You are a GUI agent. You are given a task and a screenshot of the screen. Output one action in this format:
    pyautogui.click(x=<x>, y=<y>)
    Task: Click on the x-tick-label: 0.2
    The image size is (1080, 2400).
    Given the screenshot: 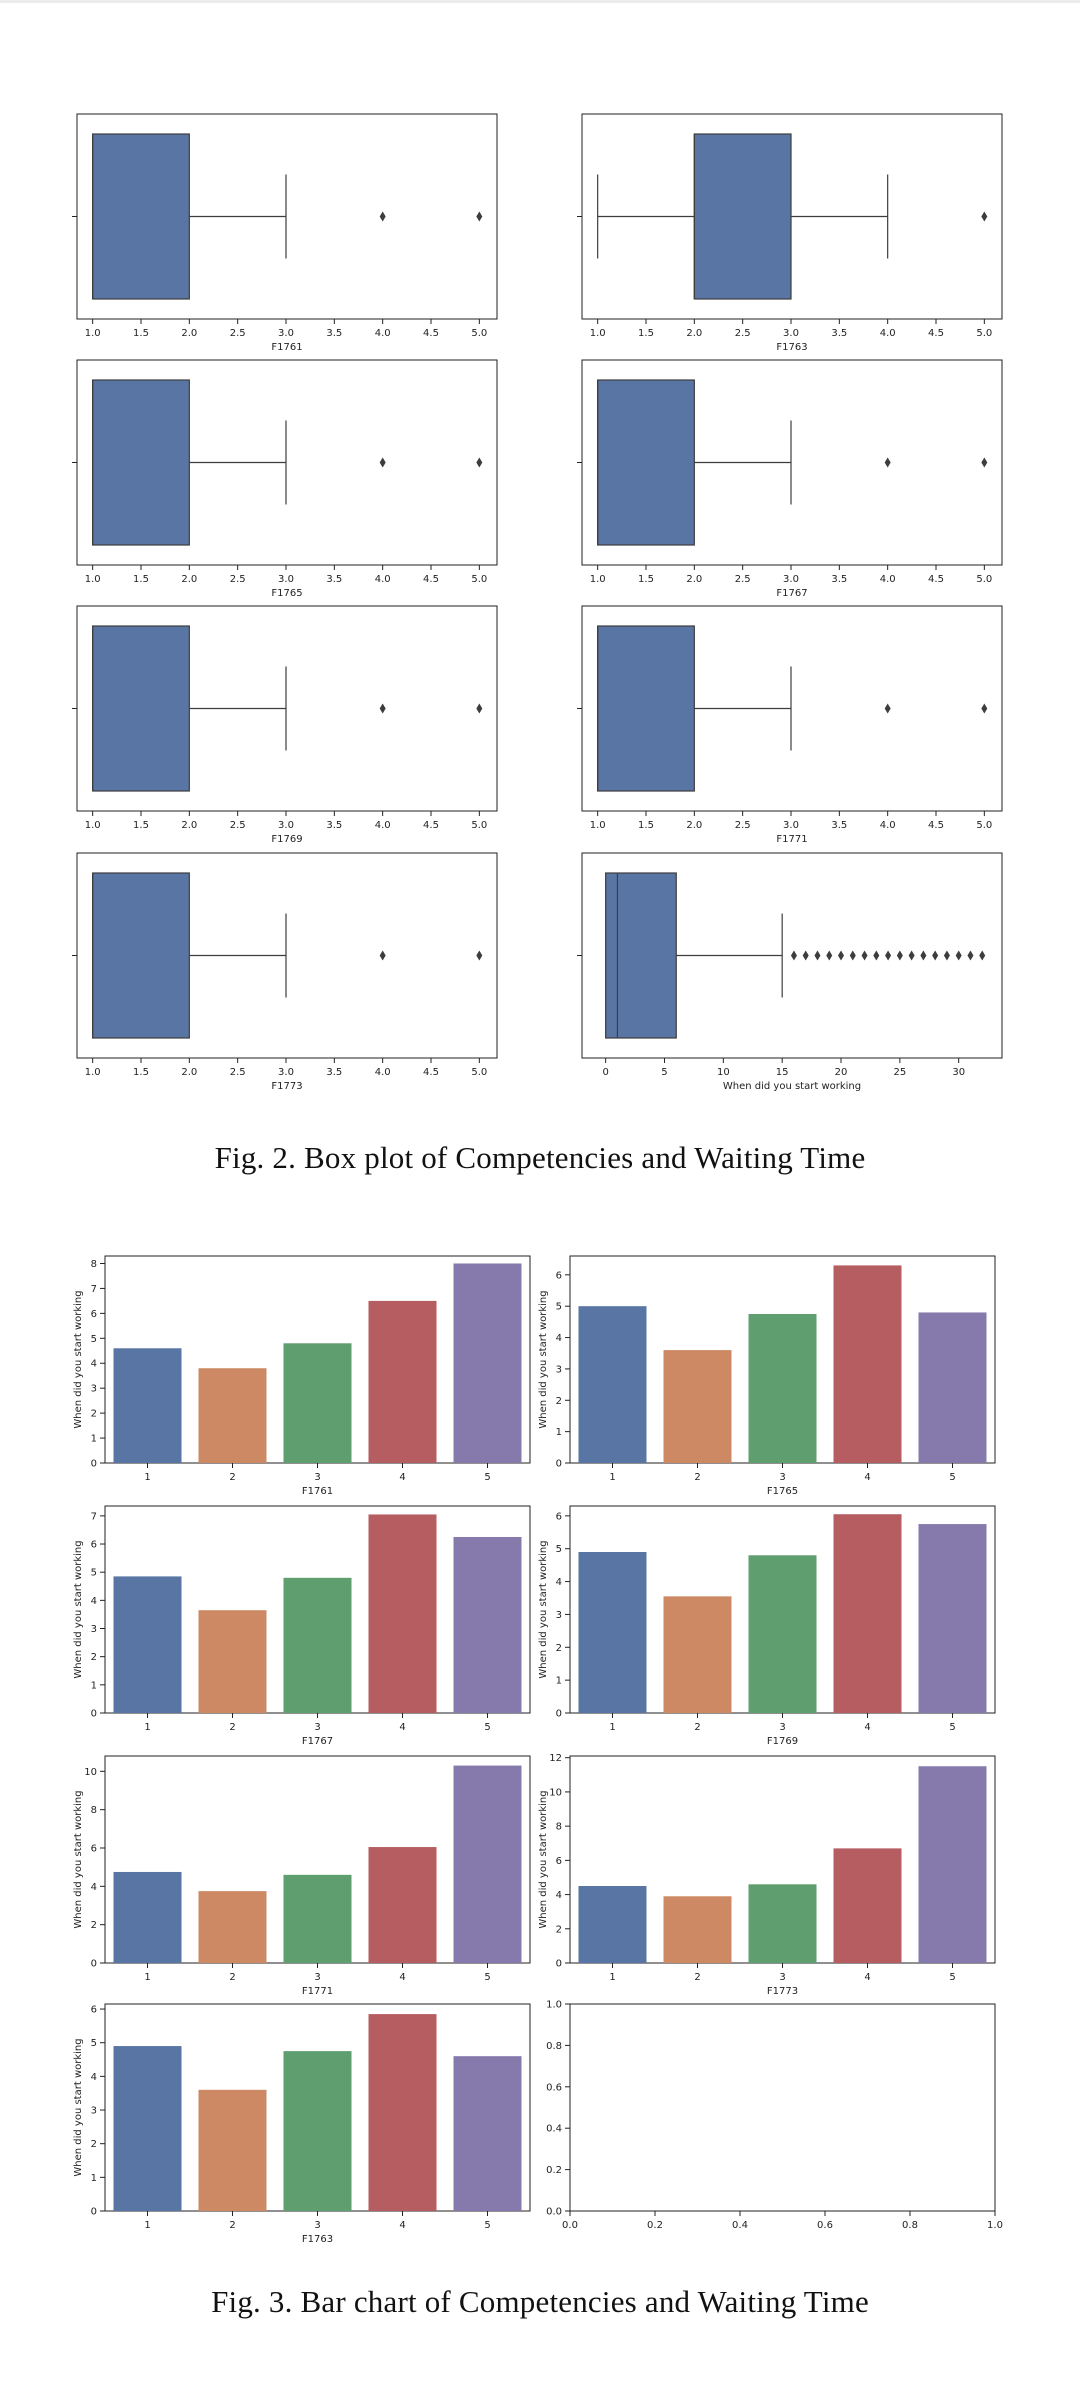 What is the action you would take?
    pyautogui.click(x=655, y=2225)
    